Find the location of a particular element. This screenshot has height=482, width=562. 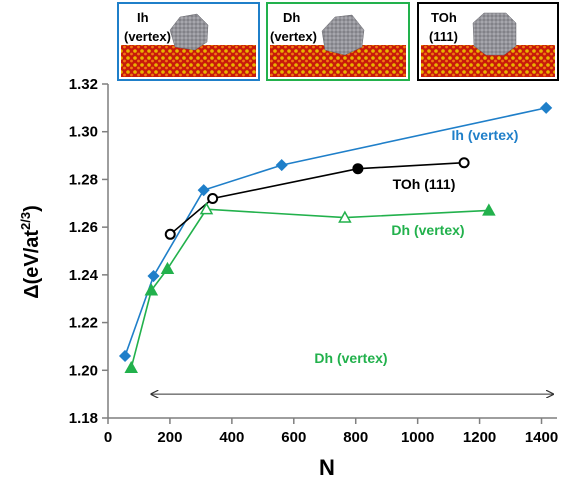

inset-ih-label-1: Ih is located at coordinates (143, 17).